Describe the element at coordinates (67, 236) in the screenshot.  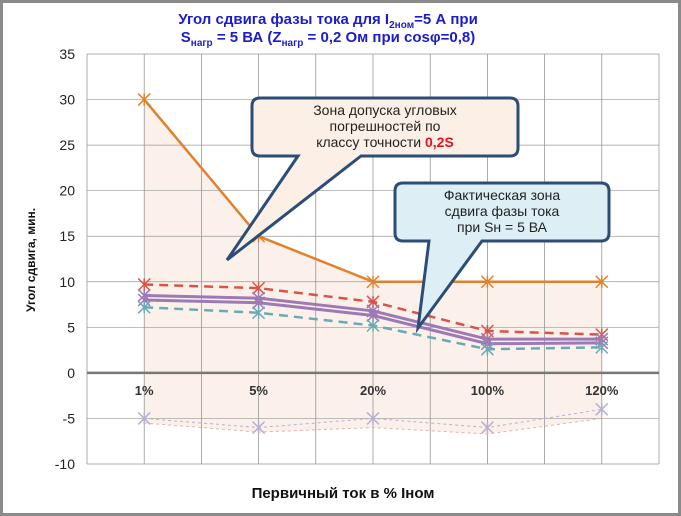
I see `y-tick-label: 15` at that location.